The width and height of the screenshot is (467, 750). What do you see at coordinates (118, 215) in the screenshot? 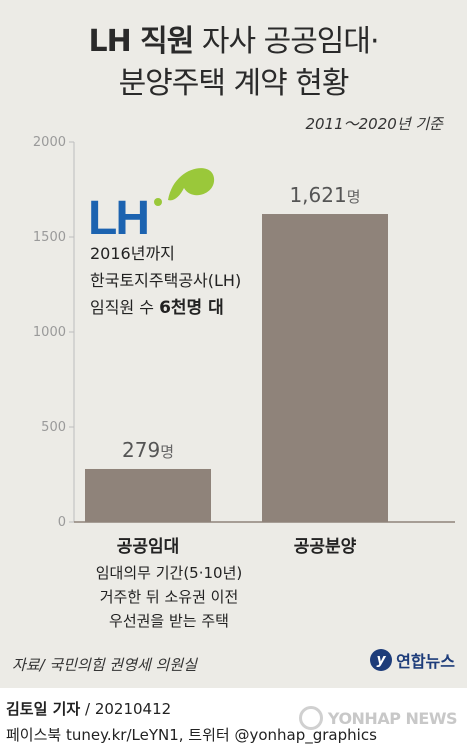
I see `lh-logo-text: LH` at bounding box center [118, 215].